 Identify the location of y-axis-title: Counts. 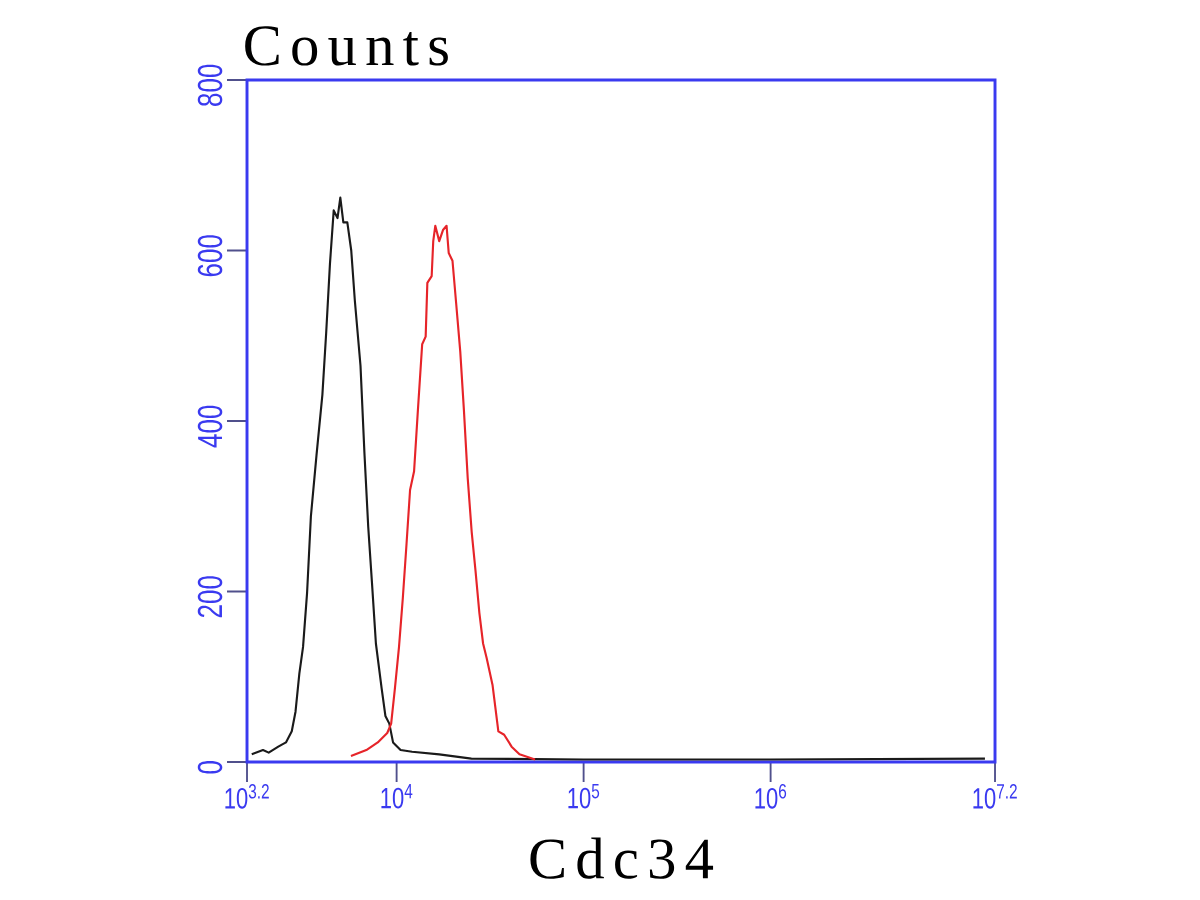
(346, 46).